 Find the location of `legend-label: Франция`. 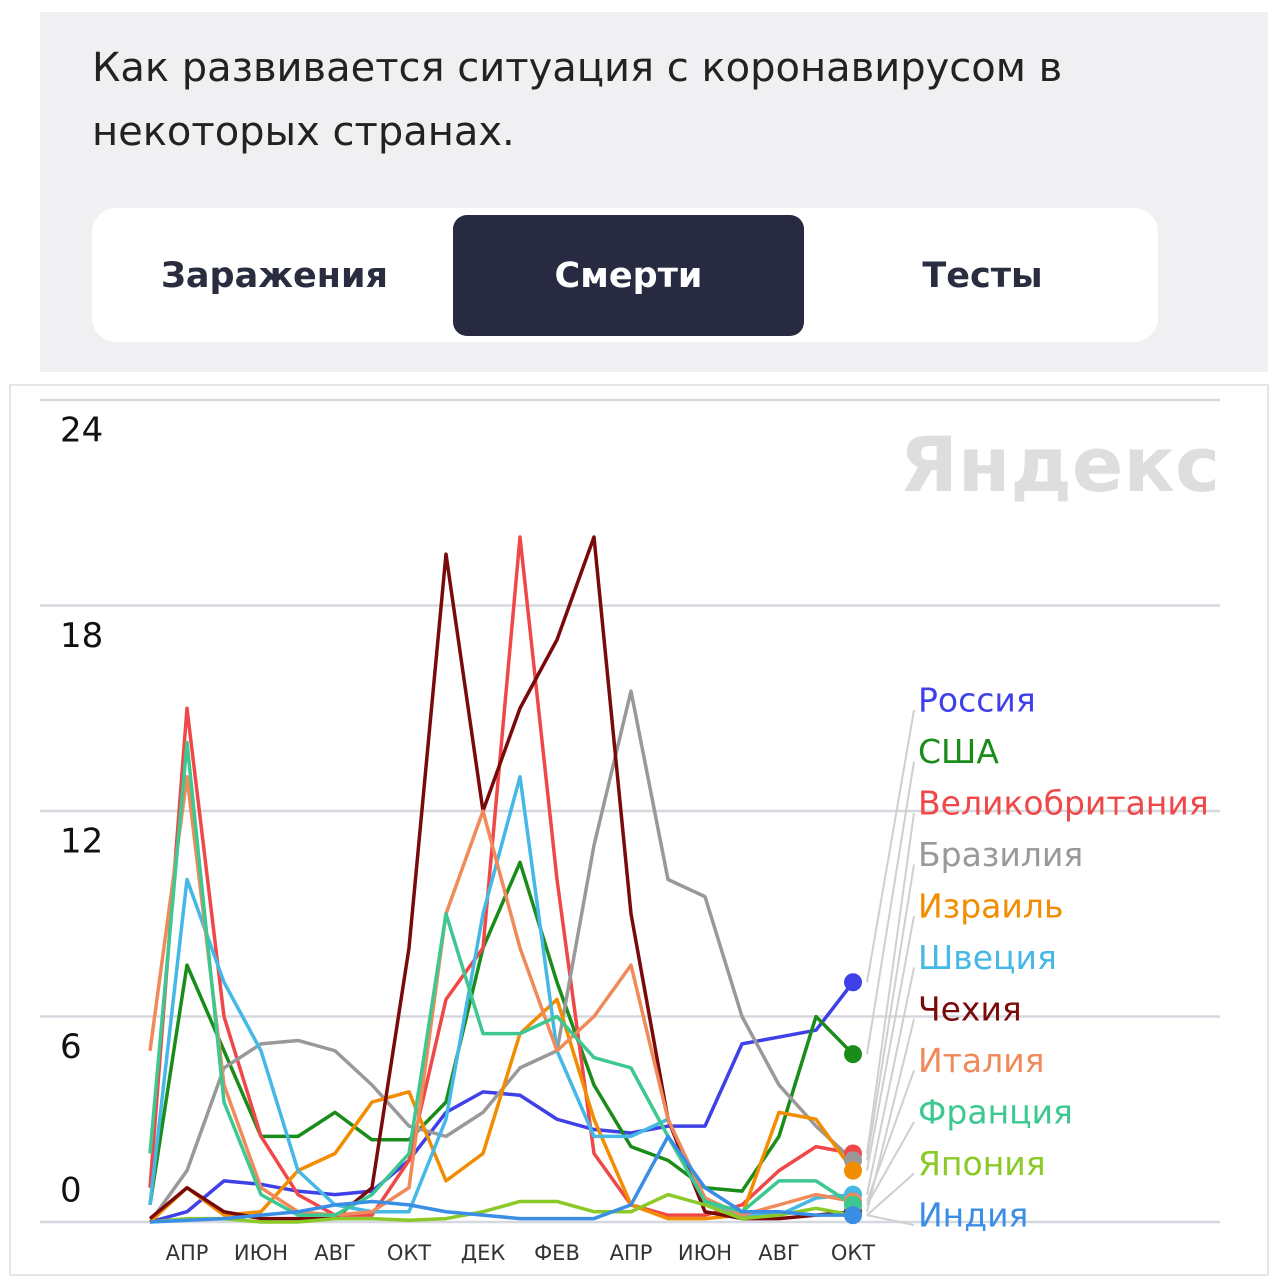

legend-label: Франция is located at coordinates (995, 1112).